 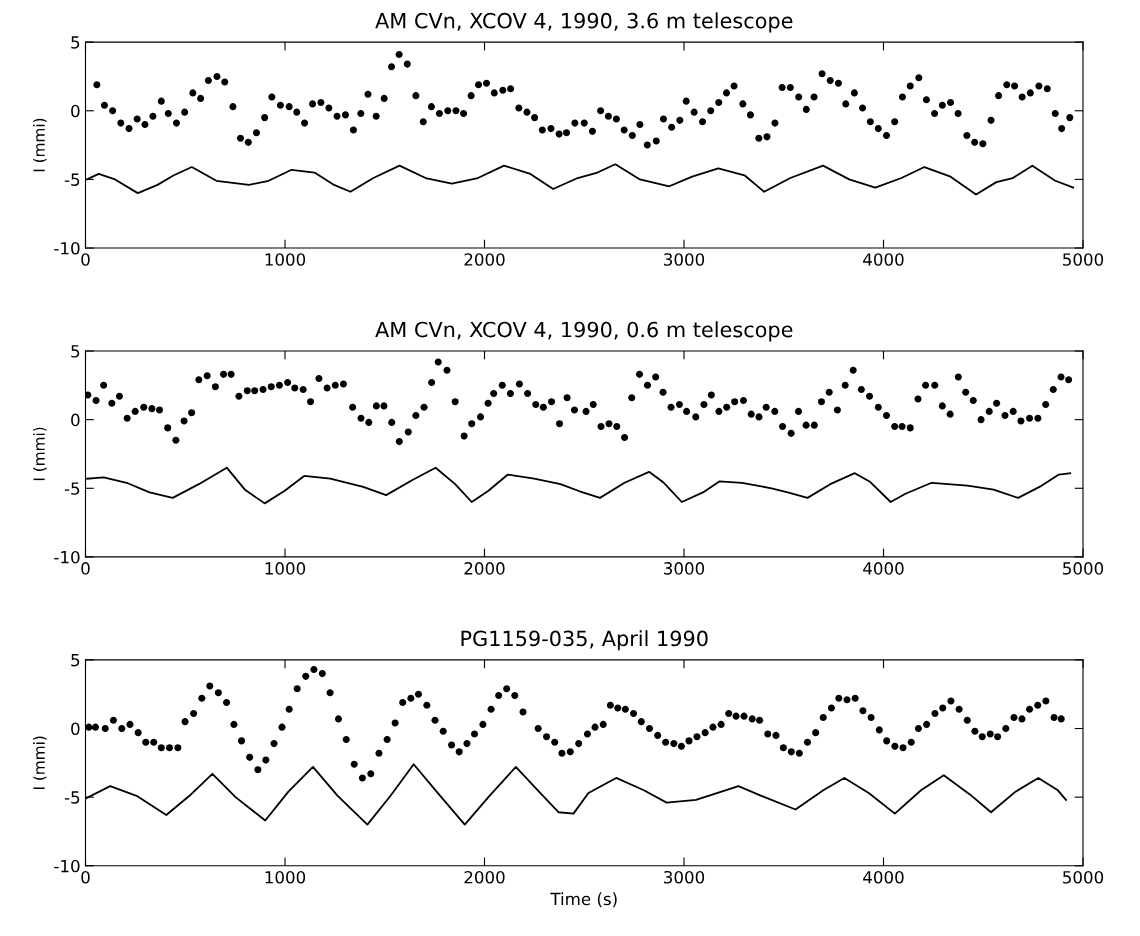 I want to click on chart-title: AM CVn, XCOV 4, 1990, 0.6 m telescope, so click(x=584, y=331).